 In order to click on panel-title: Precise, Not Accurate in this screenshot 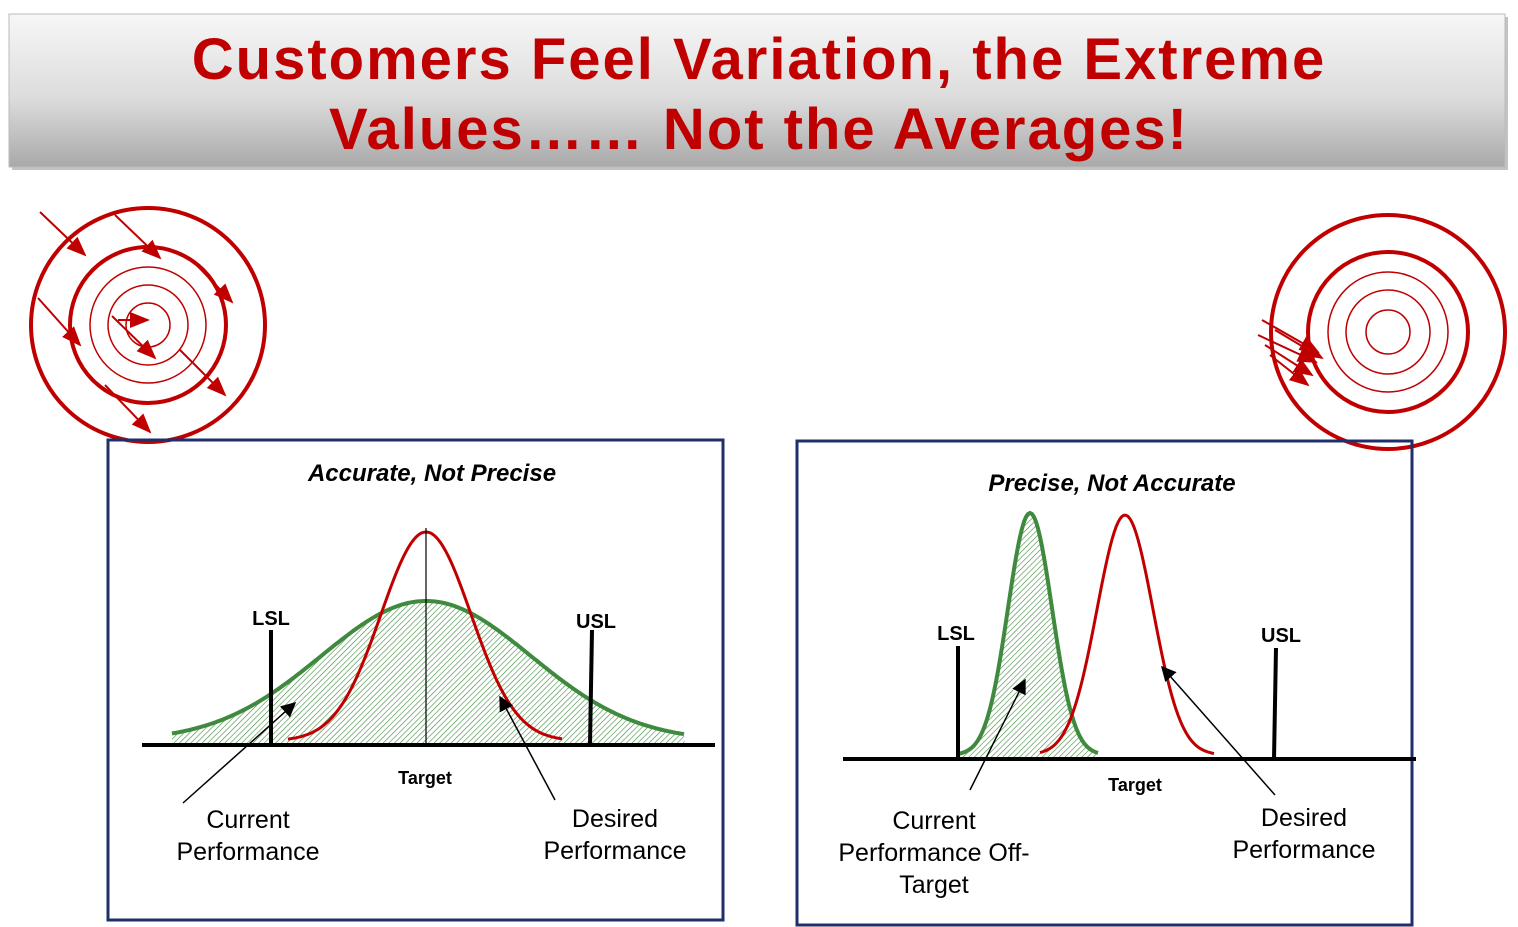, I will do `click(1111, 483)`.